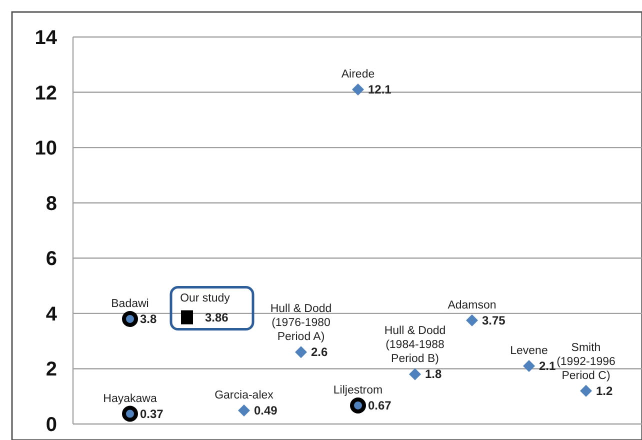 This screenshot has height=440, width=642. What do you see at coordinates (51, 425) in the screenshot?
I see `y-tick-label: 0` at bounding box center [51, 425].